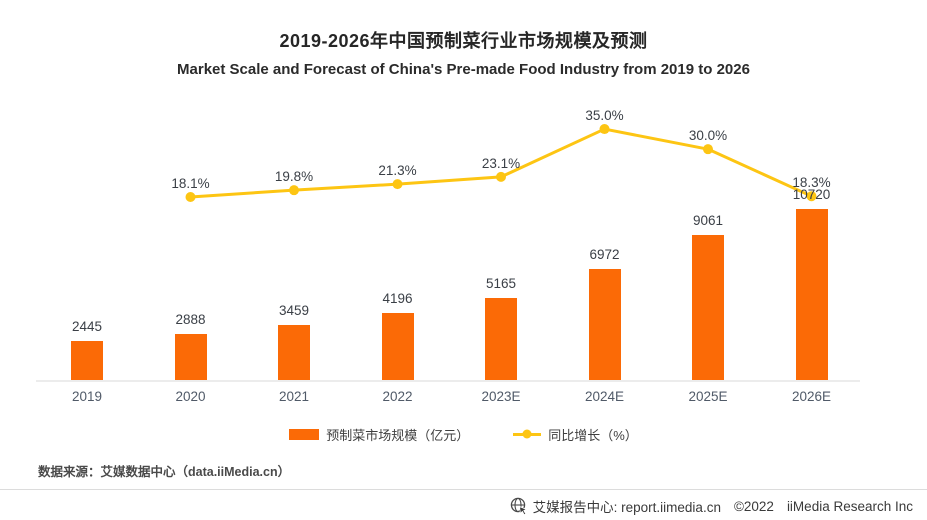 The image size is (927, 520). I want to click on x-tick-2026E: 2026E, so click(811, 396).